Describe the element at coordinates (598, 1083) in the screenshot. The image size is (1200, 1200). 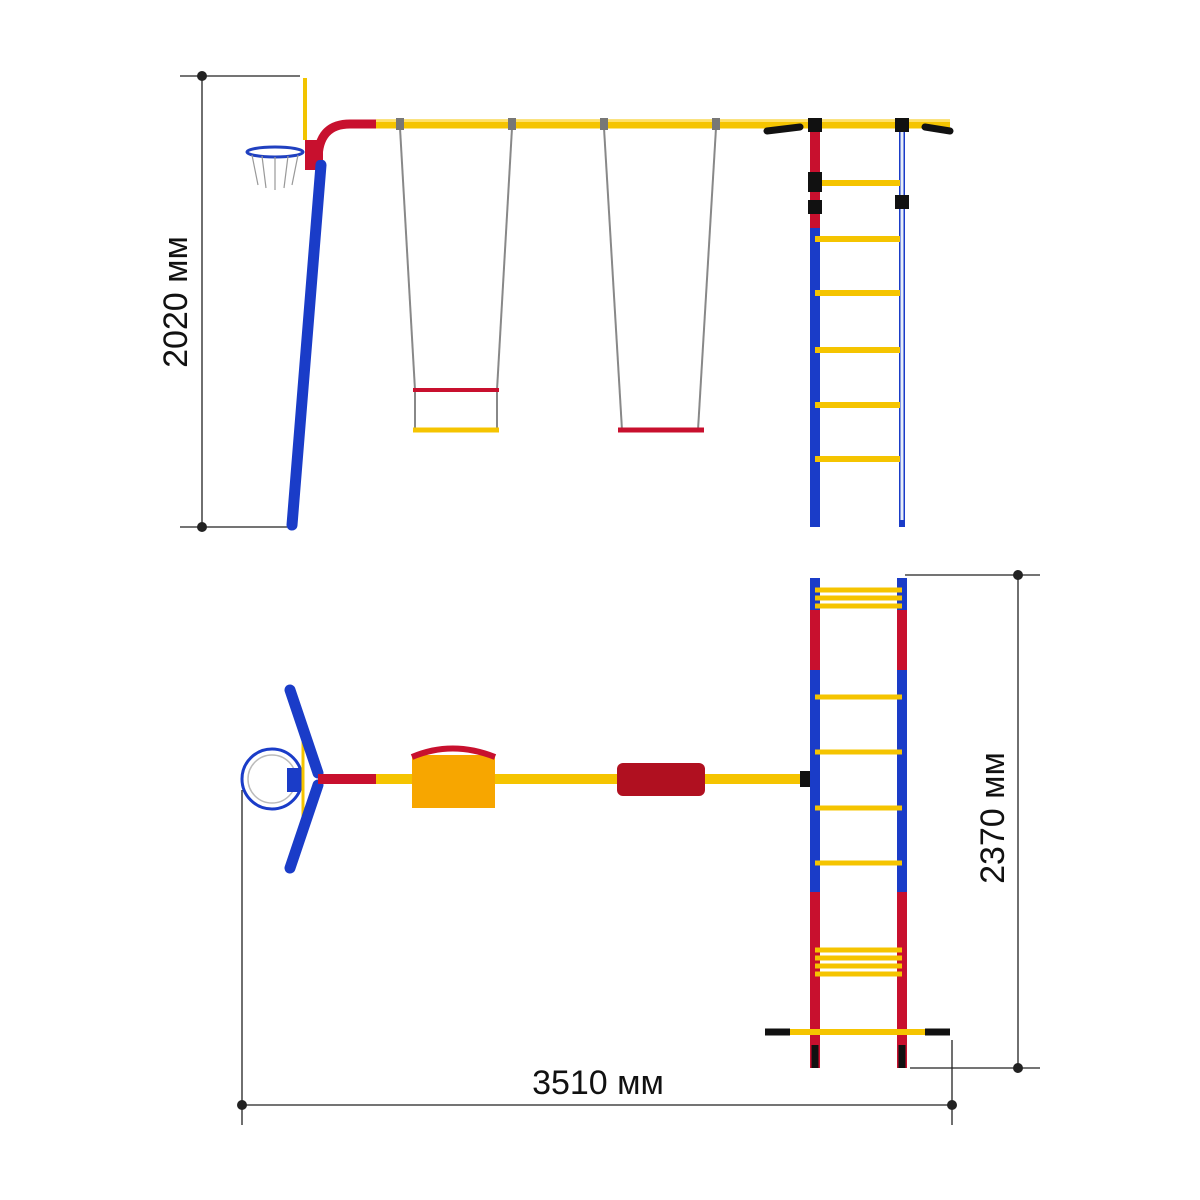
I see `length-label: 3510 мм` at that location.